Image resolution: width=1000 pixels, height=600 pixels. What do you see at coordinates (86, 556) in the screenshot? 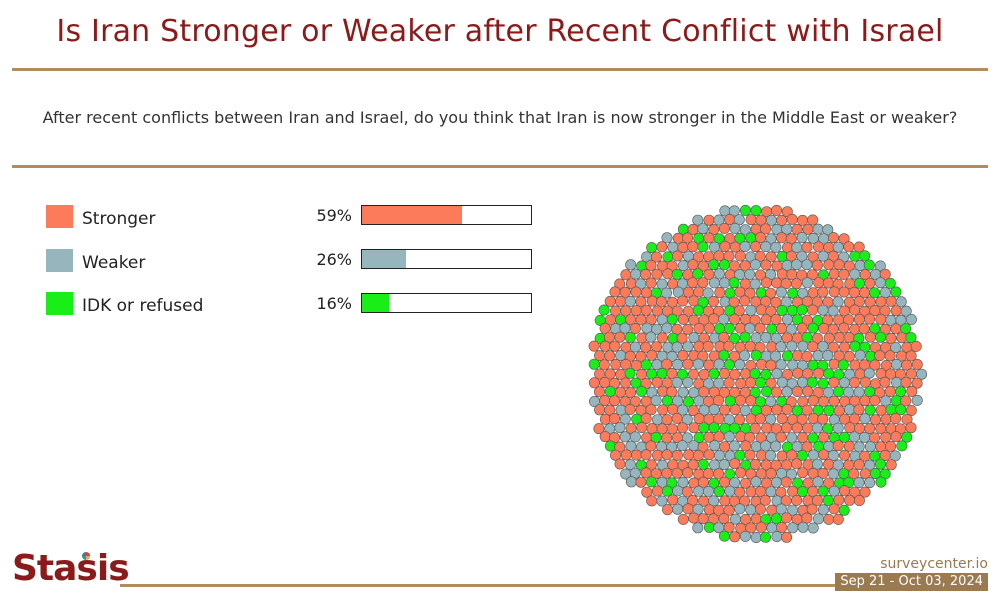
I see `logo-dot-icon` at bounding box center [86, 556].